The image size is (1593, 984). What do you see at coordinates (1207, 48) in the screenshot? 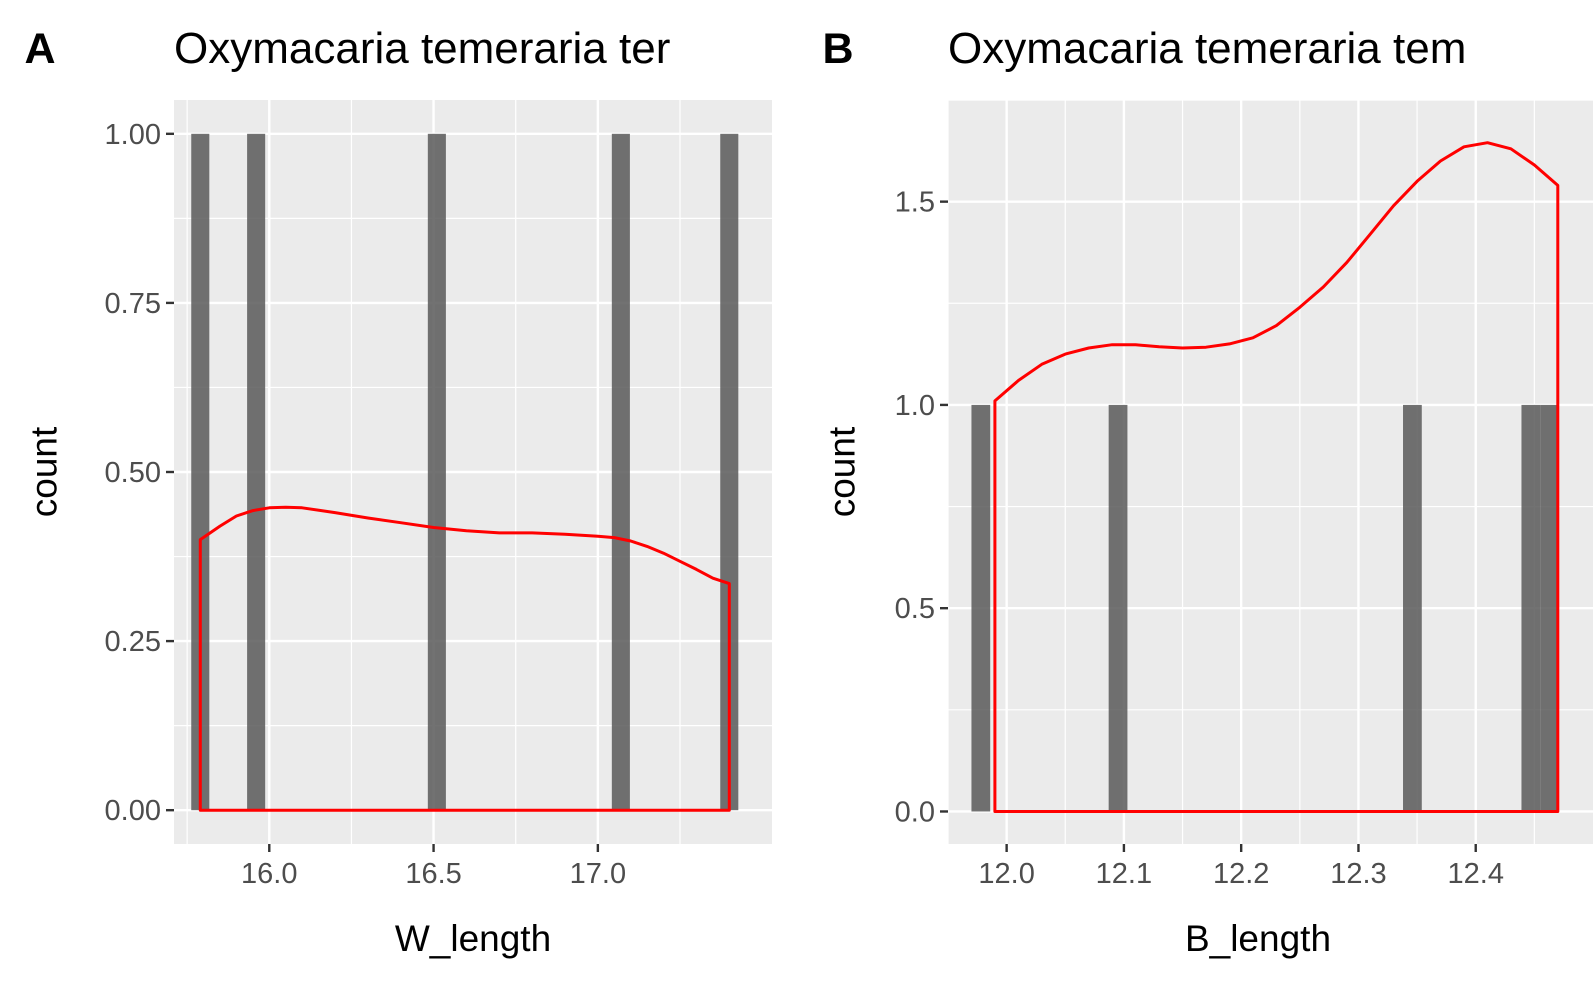
I see `panel-title: Oxymacaria temeraria tem` at bounding box center [1207, 48].